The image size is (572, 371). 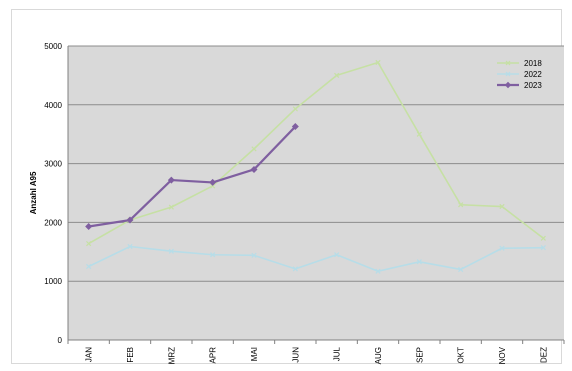 What do you see at coordinates (254, 354) in the screenshot?
I see `x-tick-label: MAI` at bounding box center [254, 354].